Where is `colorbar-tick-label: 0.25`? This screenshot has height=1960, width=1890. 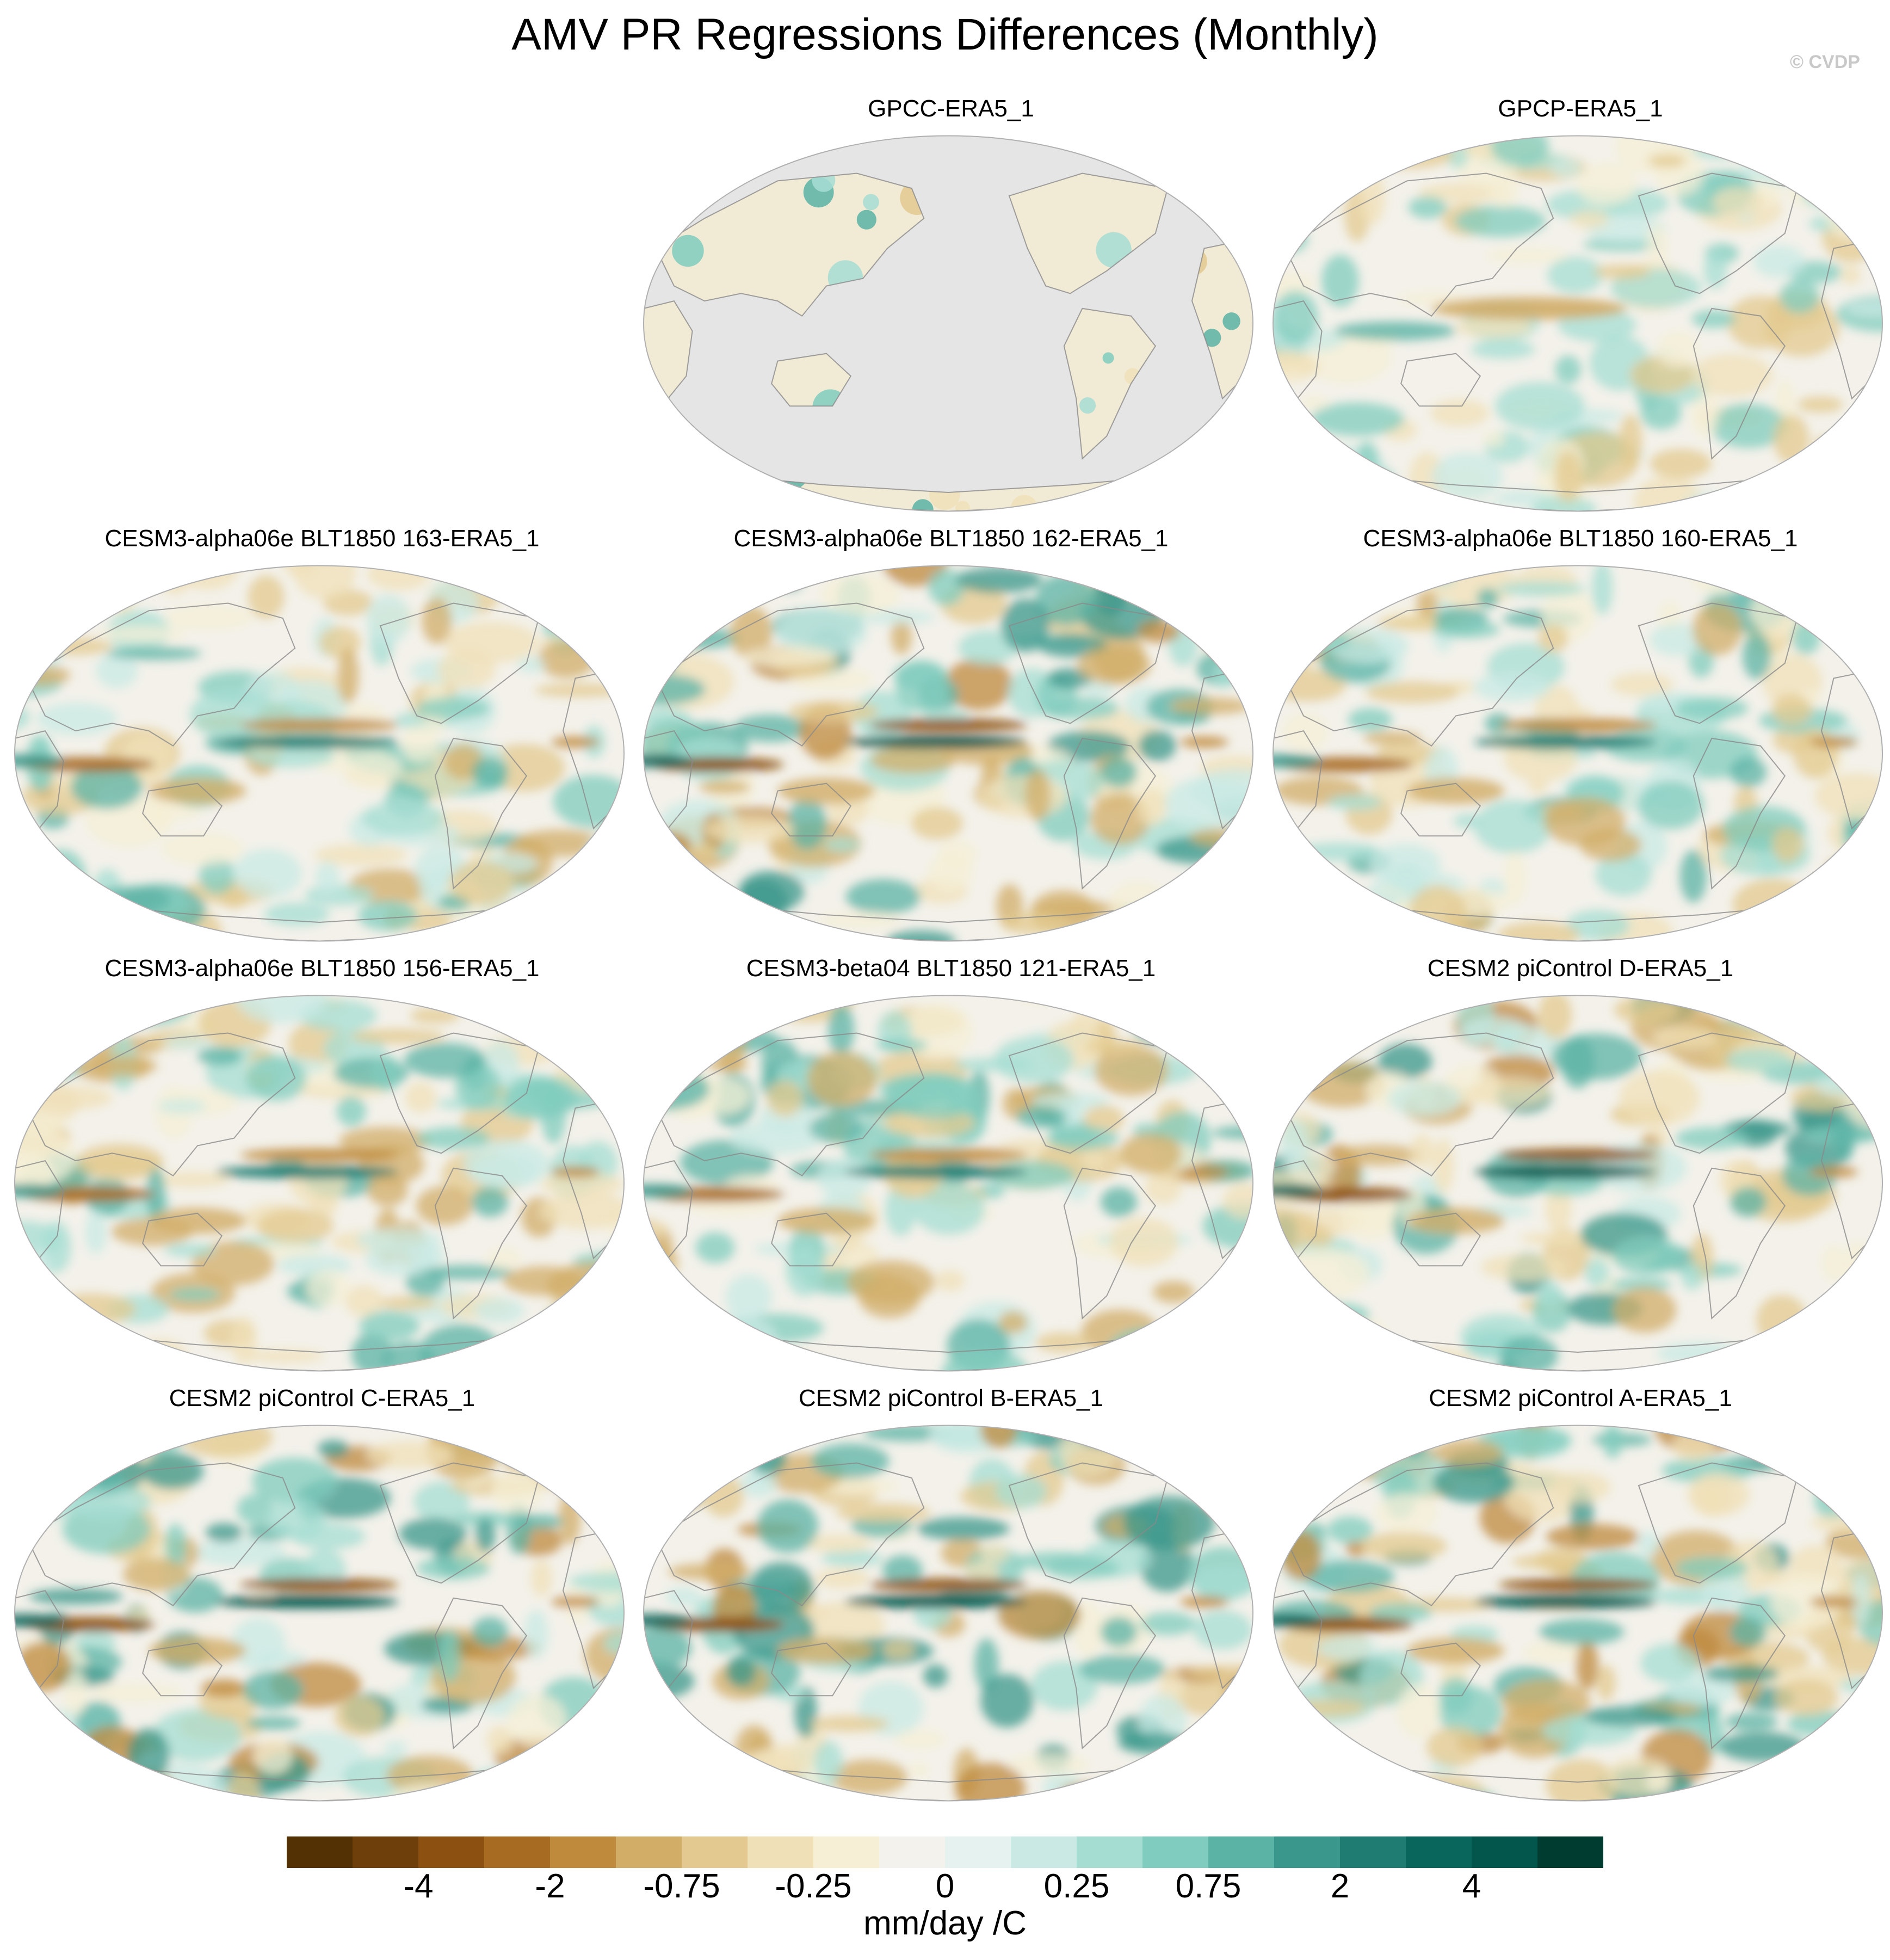
colorbar-tick-label: 0.25 is located at coordinates (1076, 1886).